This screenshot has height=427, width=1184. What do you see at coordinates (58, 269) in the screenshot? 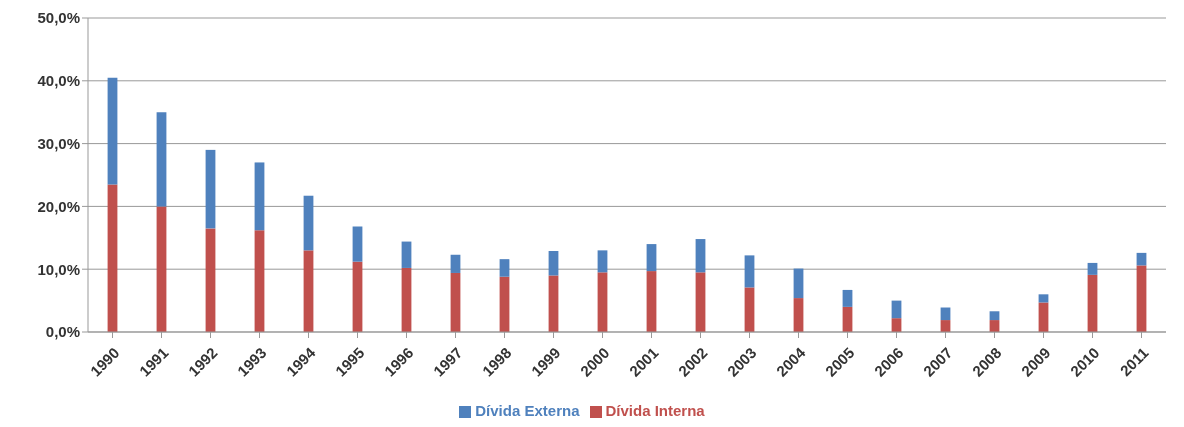
I see `y-tick-label: 10,0%` at bounding box center [58, 269].